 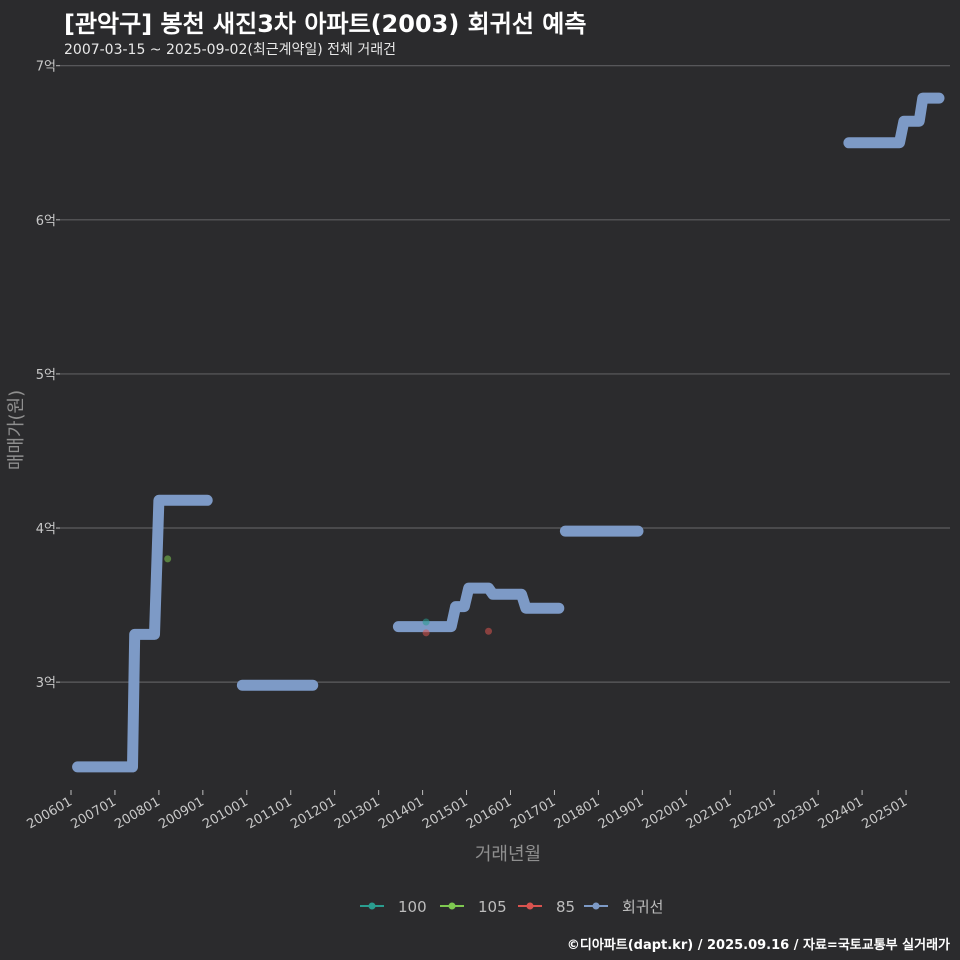 What do you see at coordinates (225, 813) in the screenshot?
I see `x-tick-label: 201001` at bounding box center [225, 813].